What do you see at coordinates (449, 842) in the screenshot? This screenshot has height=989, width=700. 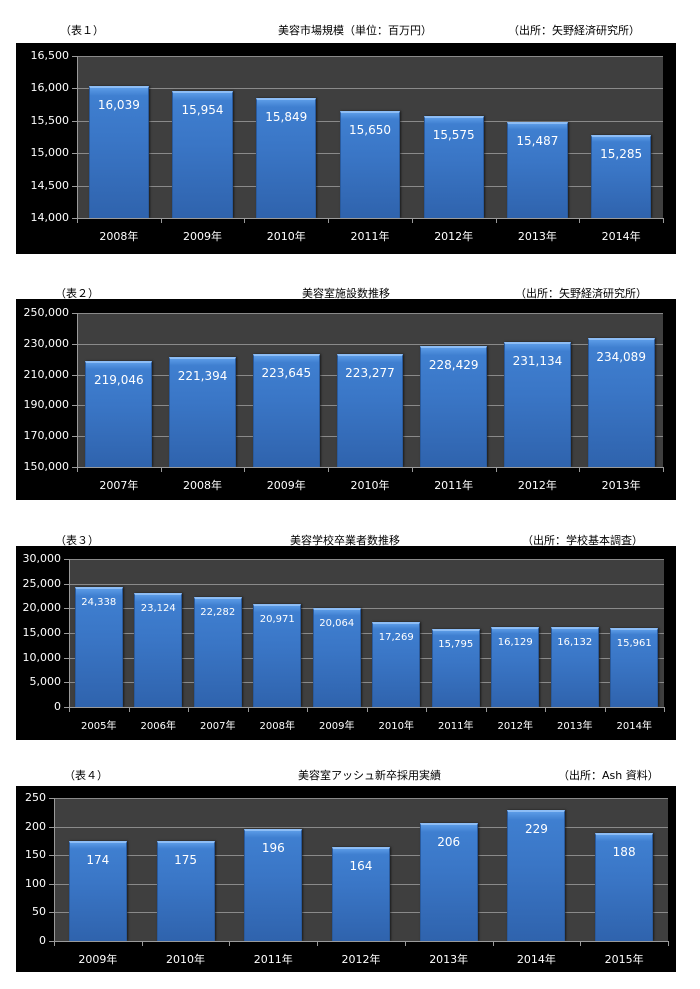 I see `bar-value-label: 206` at bounding box center [449, 842].